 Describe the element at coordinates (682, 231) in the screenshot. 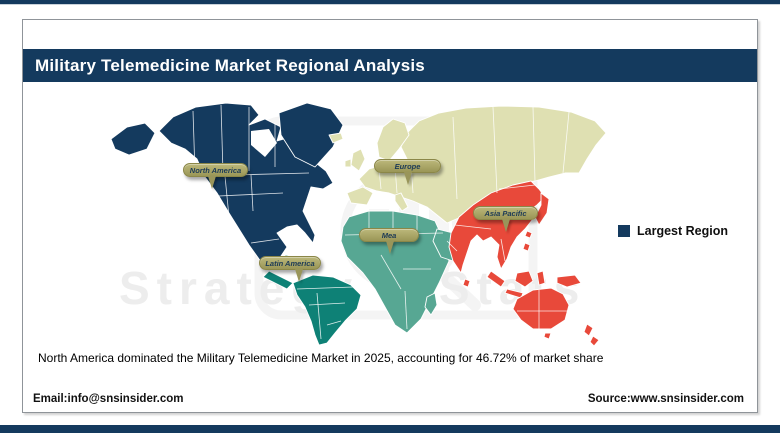

I see `legend-label: Largest Region` at that location.